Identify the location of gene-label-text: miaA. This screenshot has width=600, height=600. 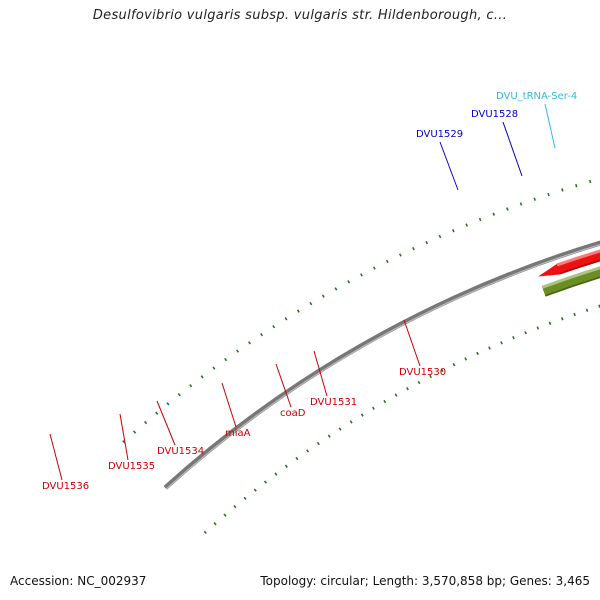
(238, 433).